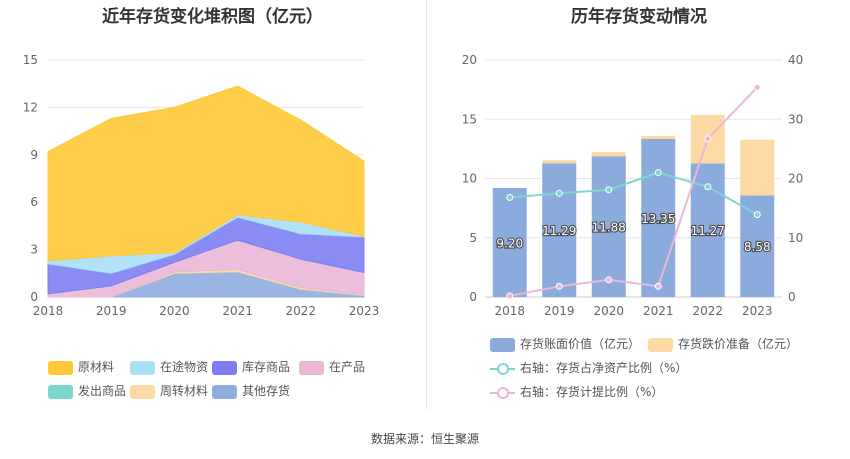  Describe the element at coordinates (174, 311) in the screenshot. I see `left-x-tick-label: 2020` at that location.